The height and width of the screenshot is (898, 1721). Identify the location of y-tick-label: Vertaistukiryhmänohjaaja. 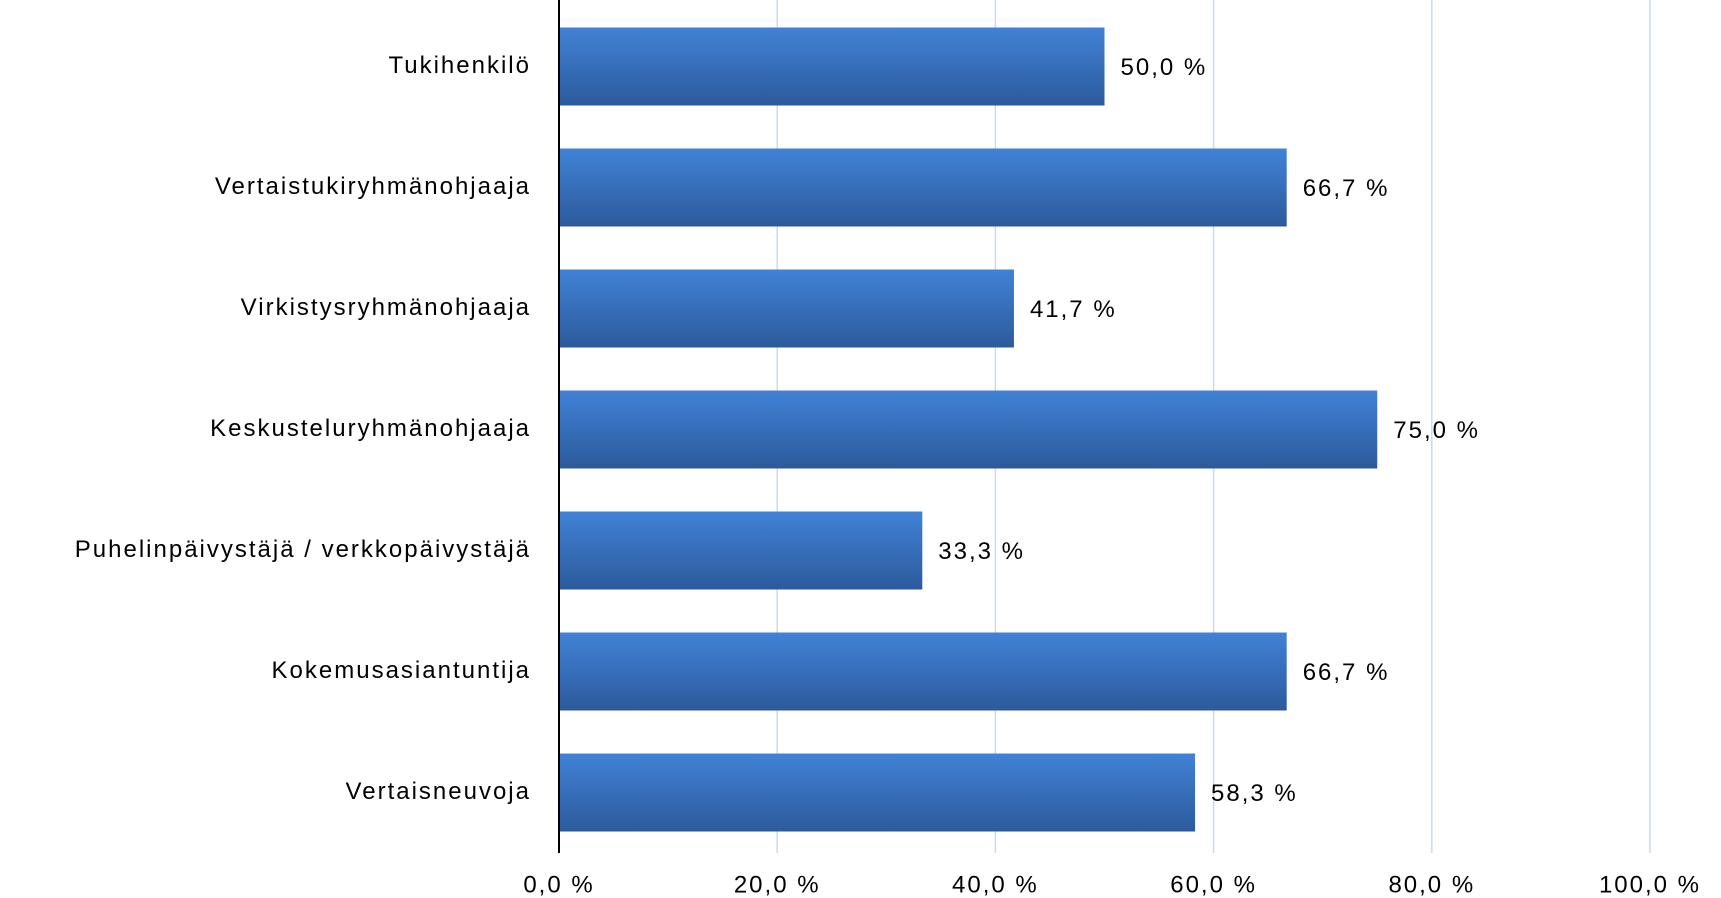
(373, 186).